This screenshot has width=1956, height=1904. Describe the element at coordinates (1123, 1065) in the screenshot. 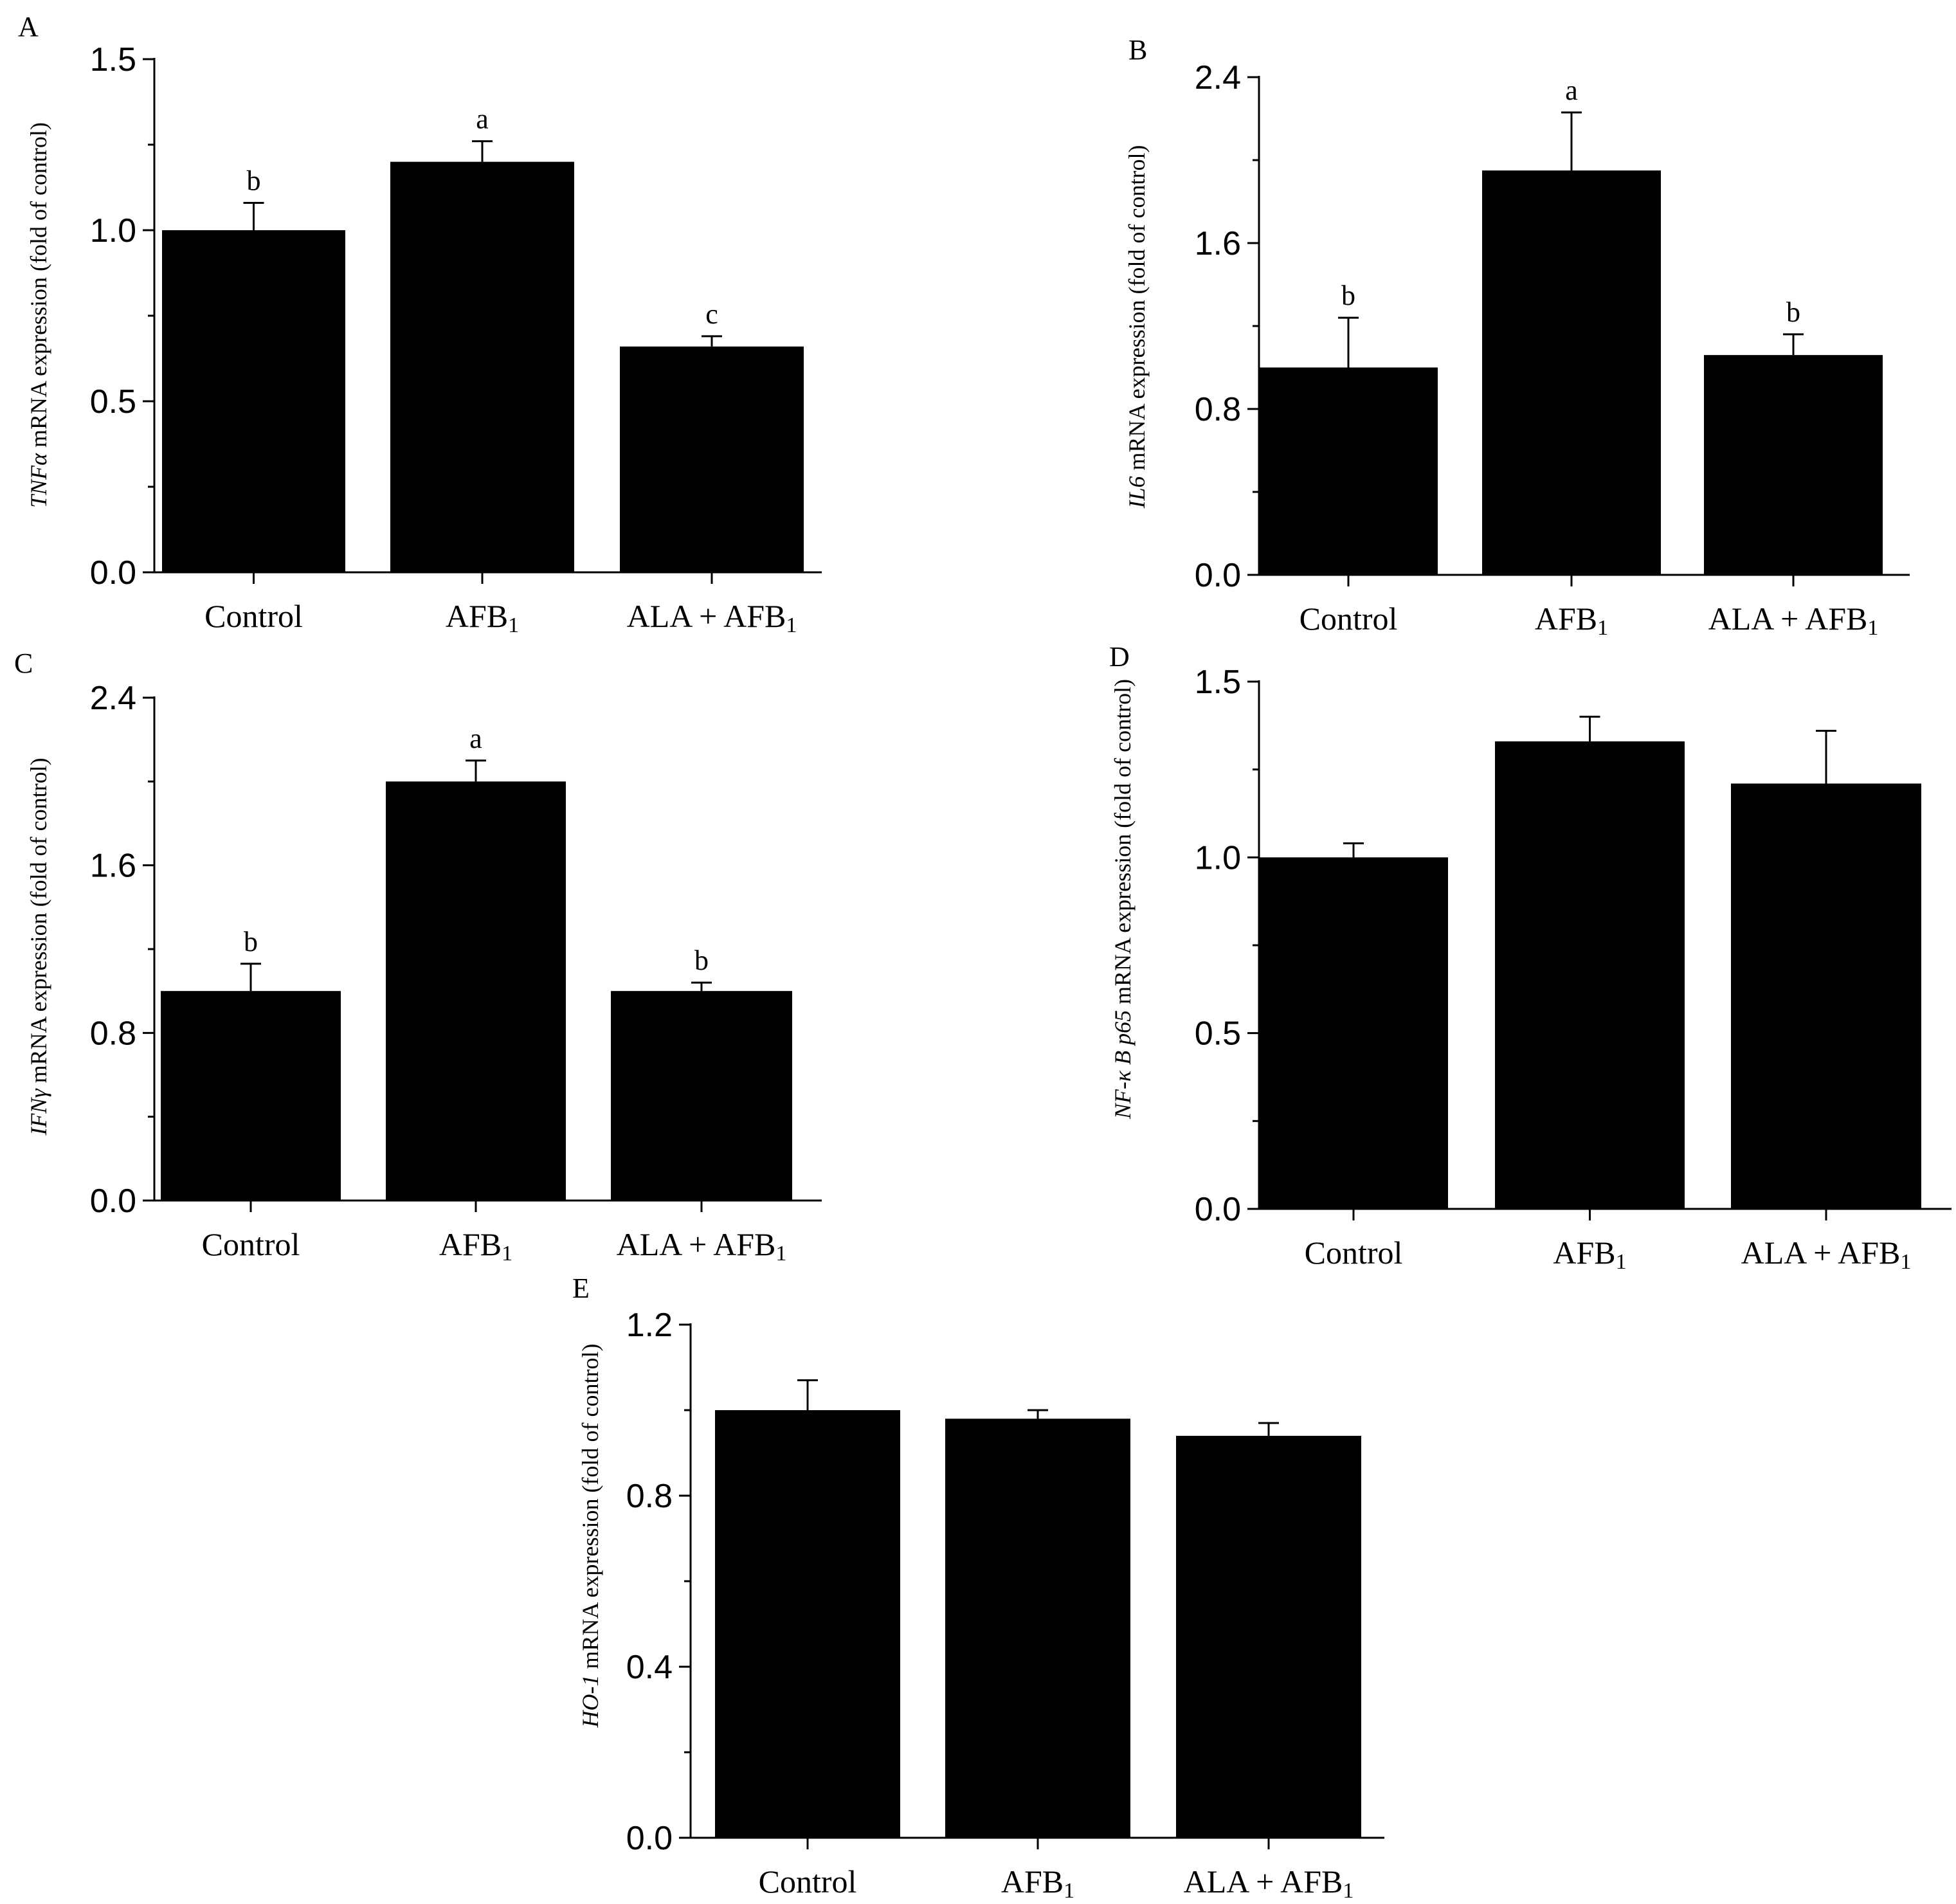

I see `y-axis-label-gene: NF-κ B p65` at that location.